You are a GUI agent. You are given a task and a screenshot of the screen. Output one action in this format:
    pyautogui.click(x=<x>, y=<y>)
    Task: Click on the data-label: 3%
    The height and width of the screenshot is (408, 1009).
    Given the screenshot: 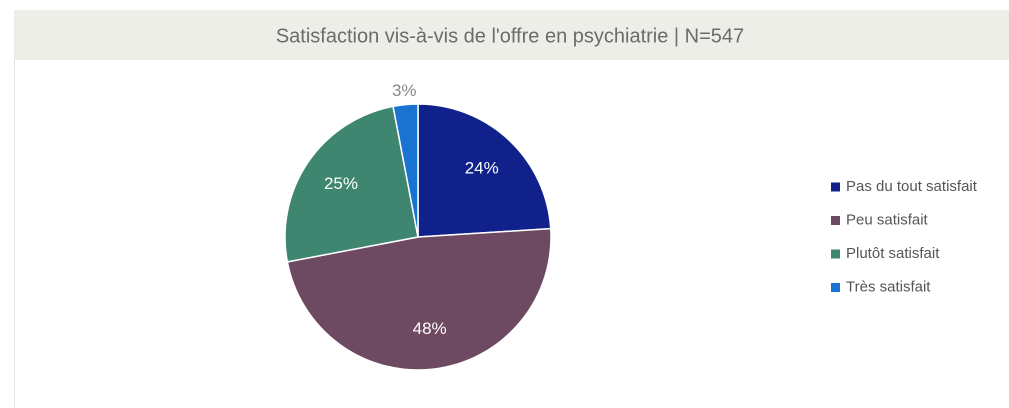 What is the action you would take?
    pyautogui.click(x=404, y=90)
    